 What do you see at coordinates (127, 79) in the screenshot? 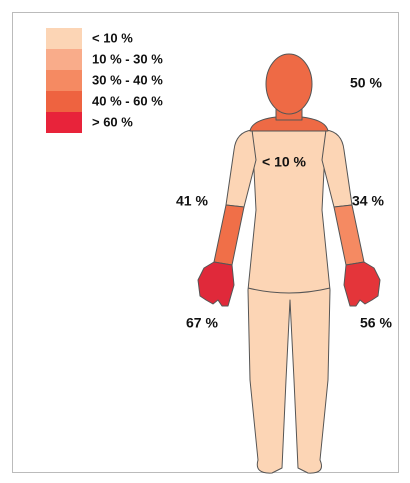
I see `legend-label: 30 % - 40 %` at bounding box center [127, 79].